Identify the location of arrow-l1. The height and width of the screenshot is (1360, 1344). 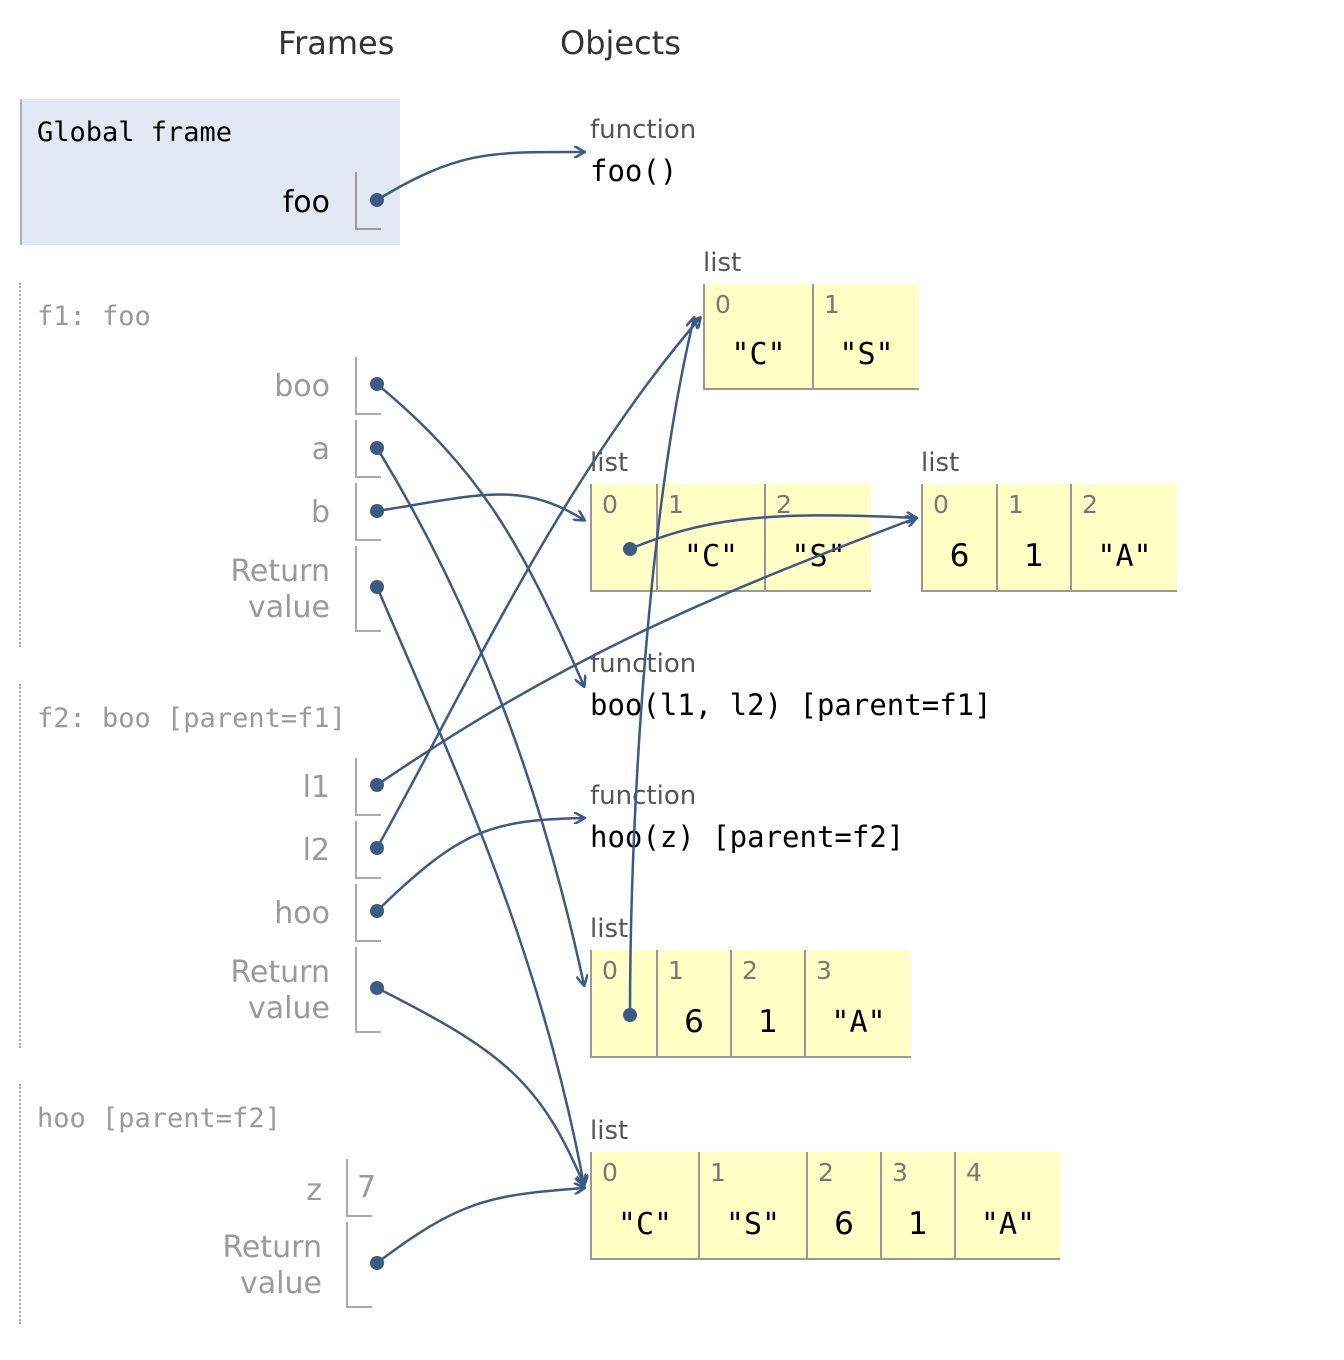
(646, 652).